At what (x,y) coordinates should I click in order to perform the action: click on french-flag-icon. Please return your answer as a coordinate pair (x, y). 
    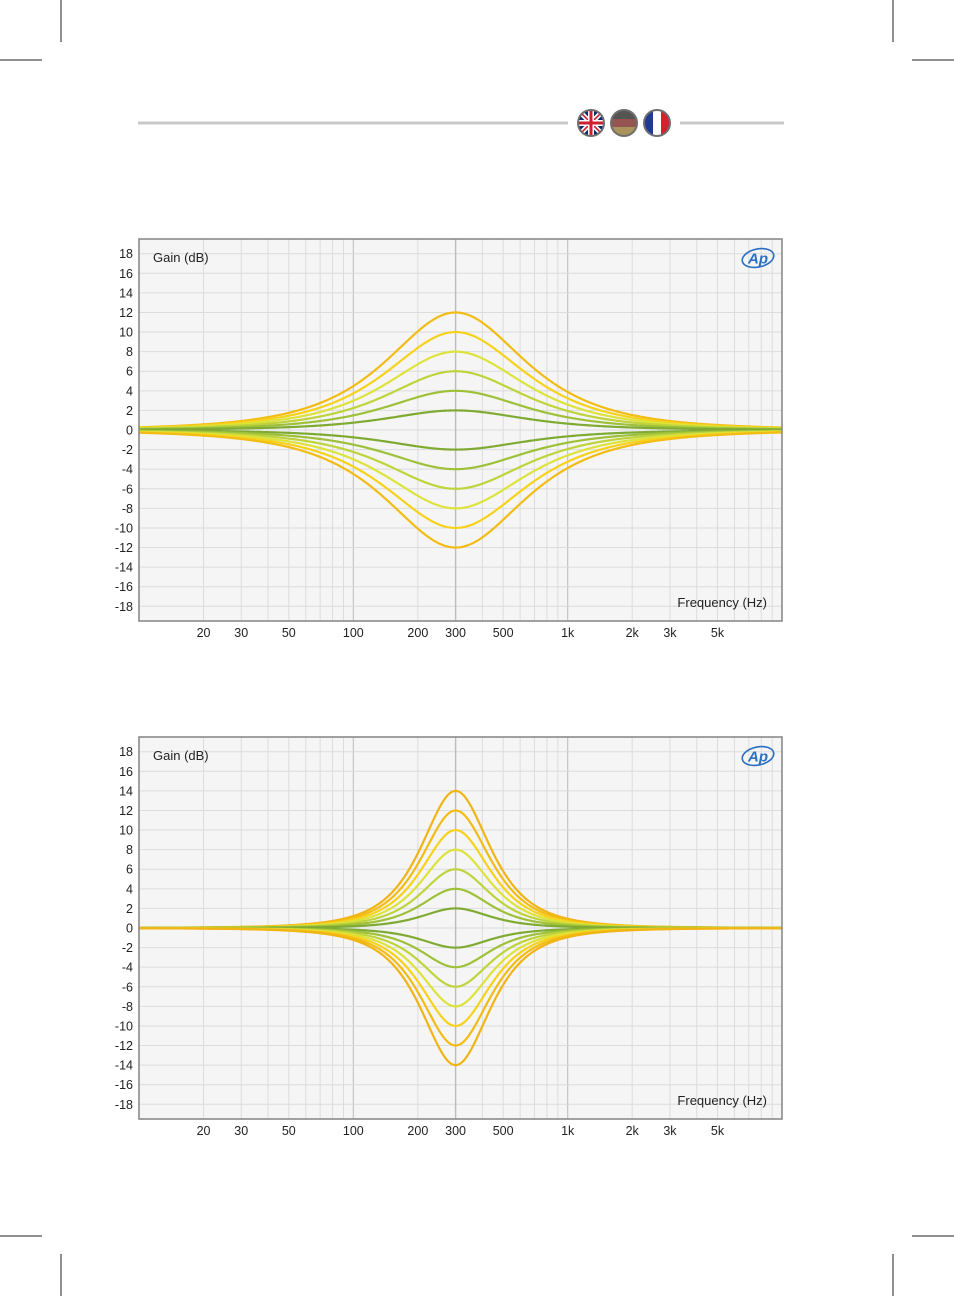
    Looking at the image, I should click on (657, 123).